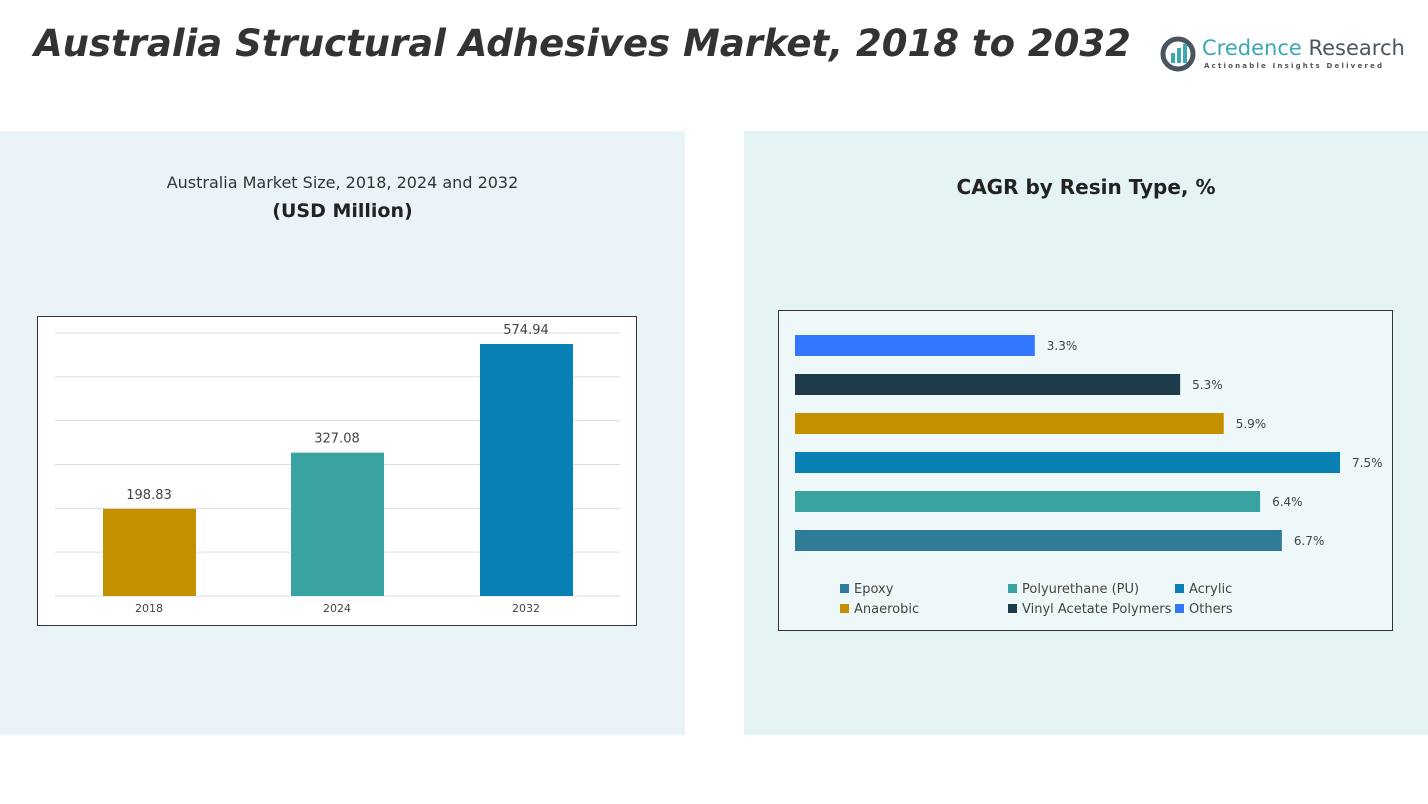 This screenshot has height=804, width=1428. I want to click on hbar-anaerobic, so click(1009, 423).